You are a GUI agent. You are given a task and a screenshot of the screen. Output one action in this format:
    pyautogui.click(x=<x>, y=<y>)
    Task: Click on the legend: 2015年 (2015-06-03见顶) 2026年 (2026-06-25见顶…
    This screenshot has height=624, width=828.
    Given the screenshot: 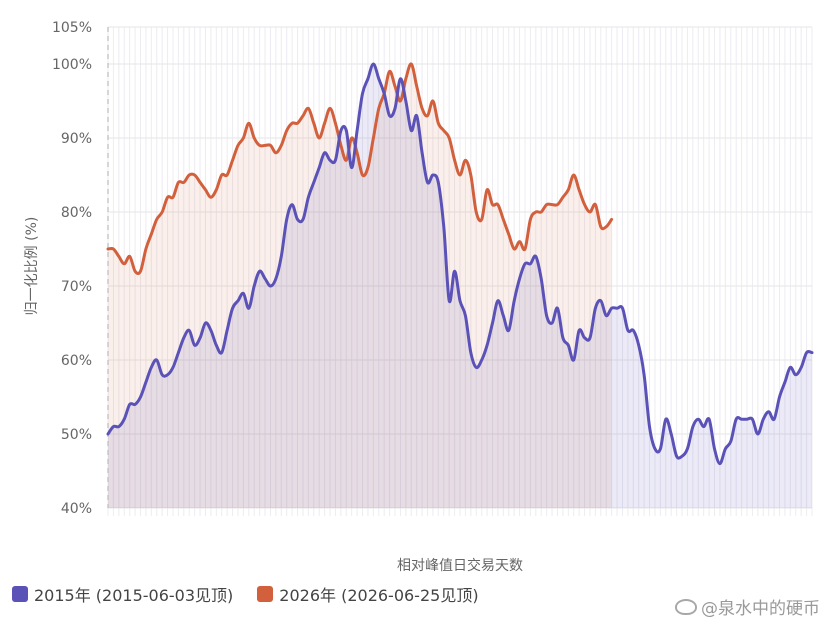 What is the action you would take?
    pyautogui.click(x=245, y=594)
    